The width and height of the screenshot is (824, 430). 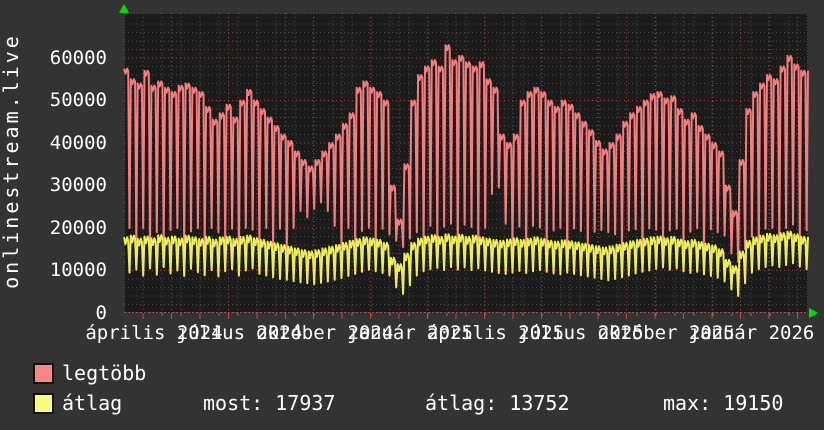 I want to click on legend-label-atlag: átlag, so click(x=92, y=403).